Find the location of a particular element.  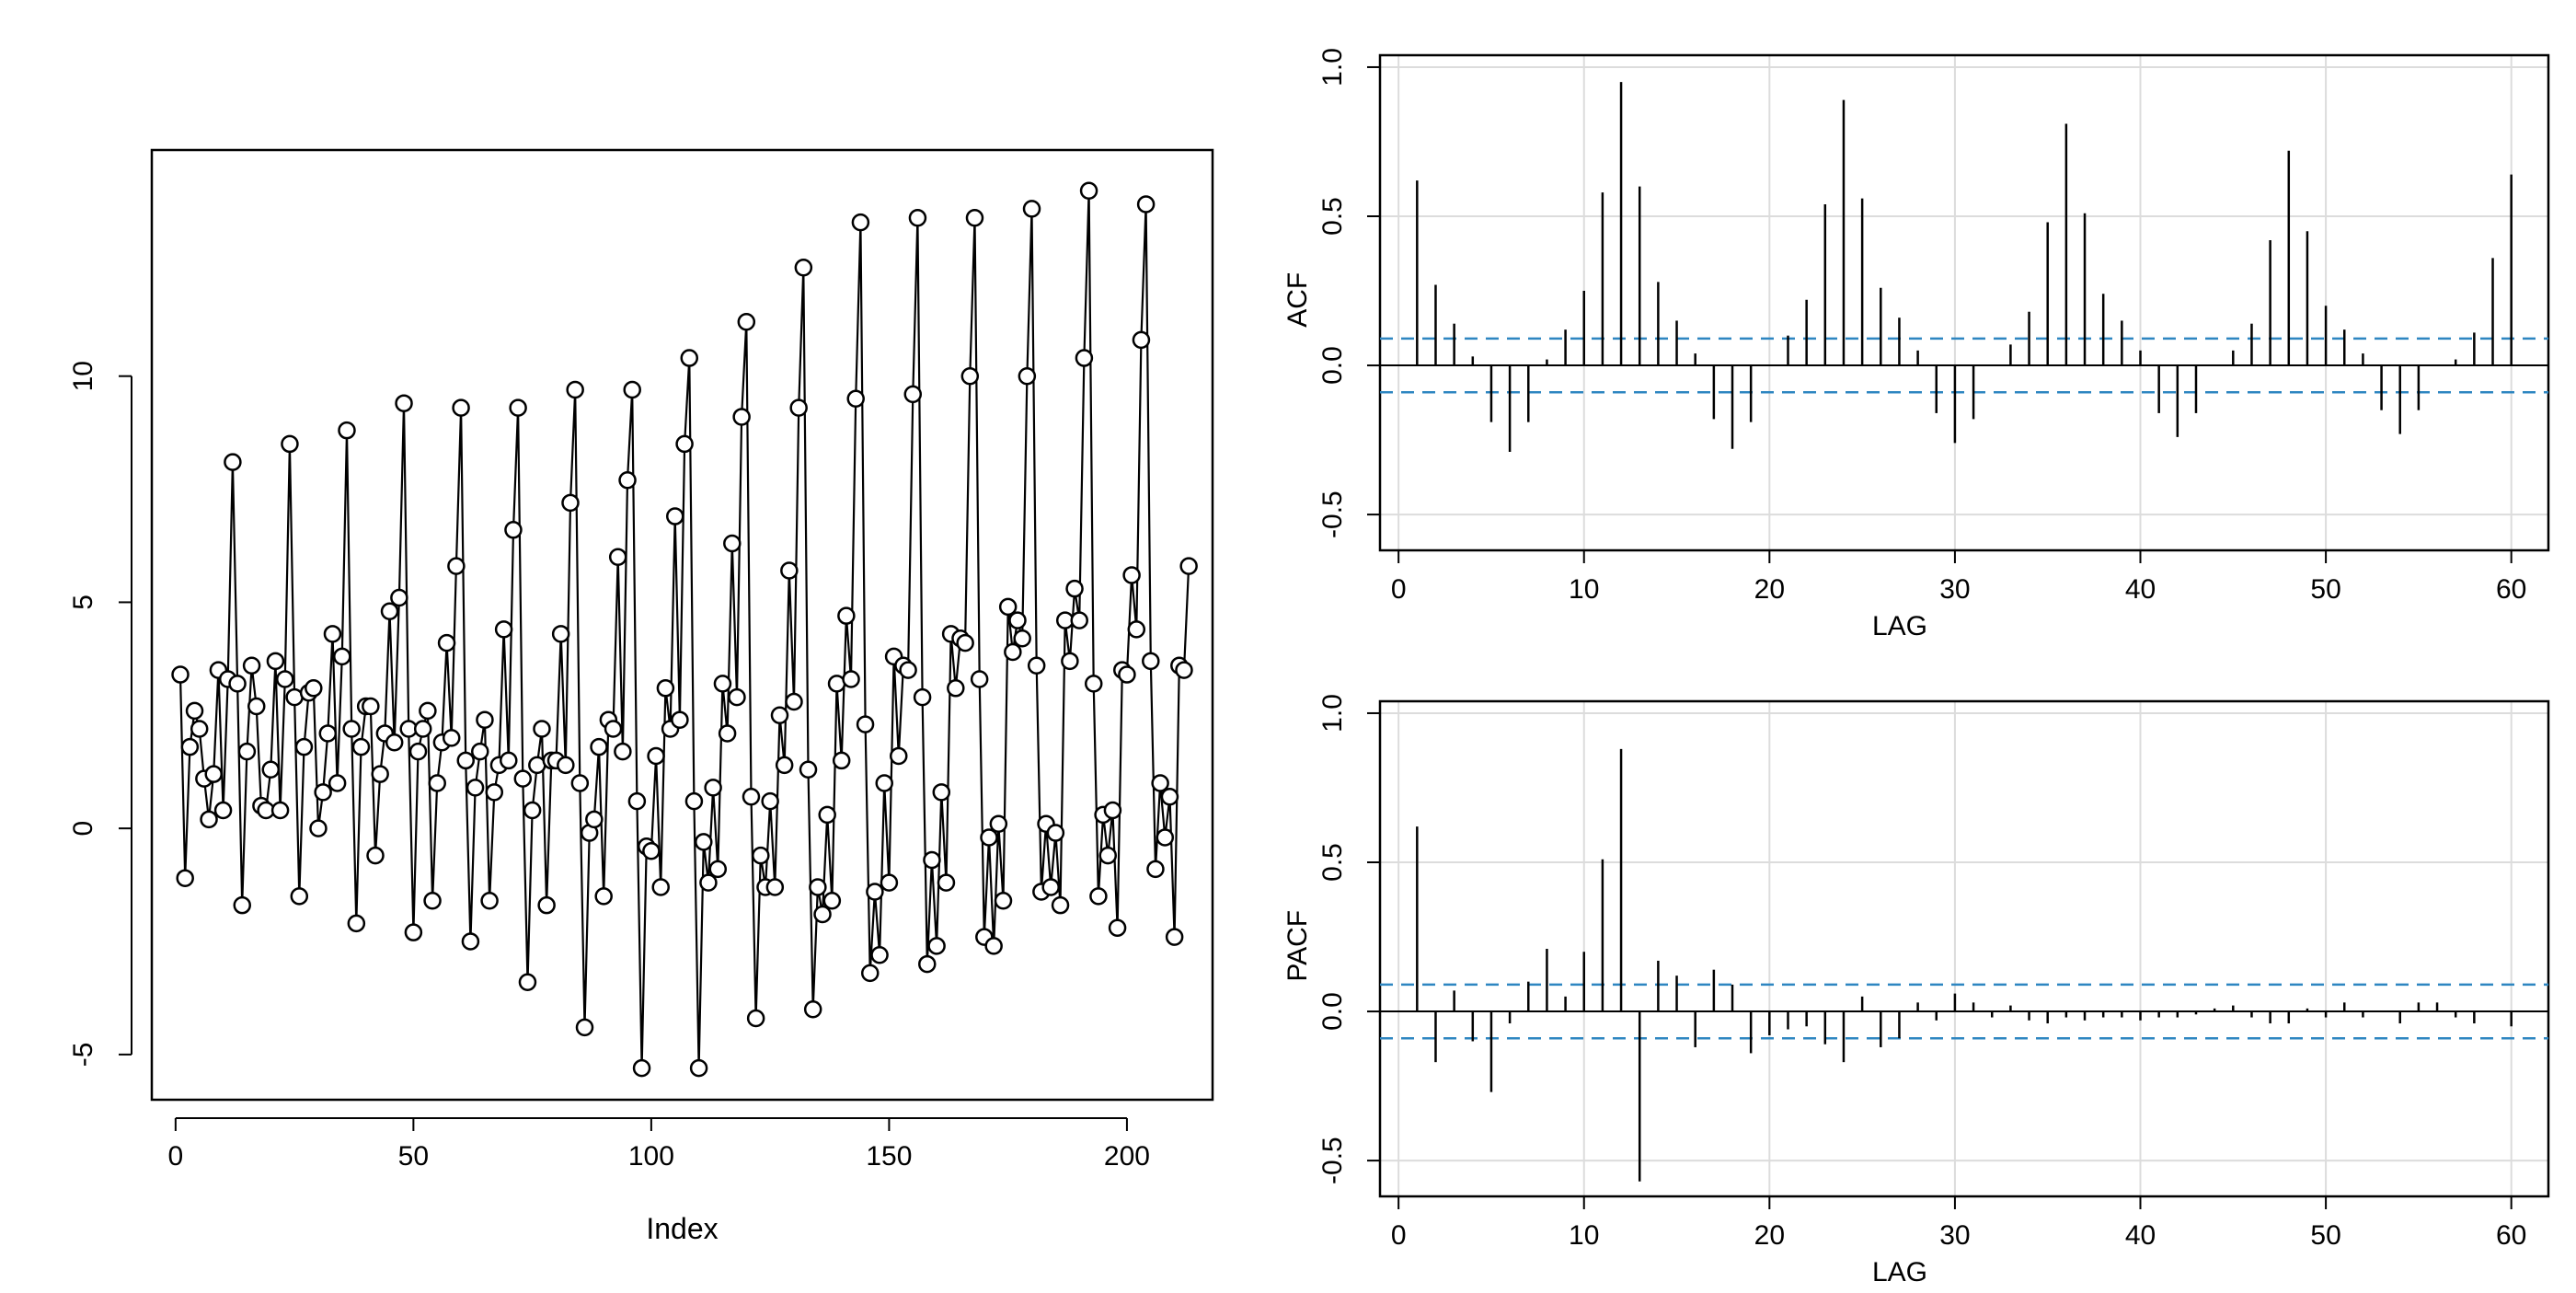

y-tick-label: 0 is located at coordinates (83, 829).